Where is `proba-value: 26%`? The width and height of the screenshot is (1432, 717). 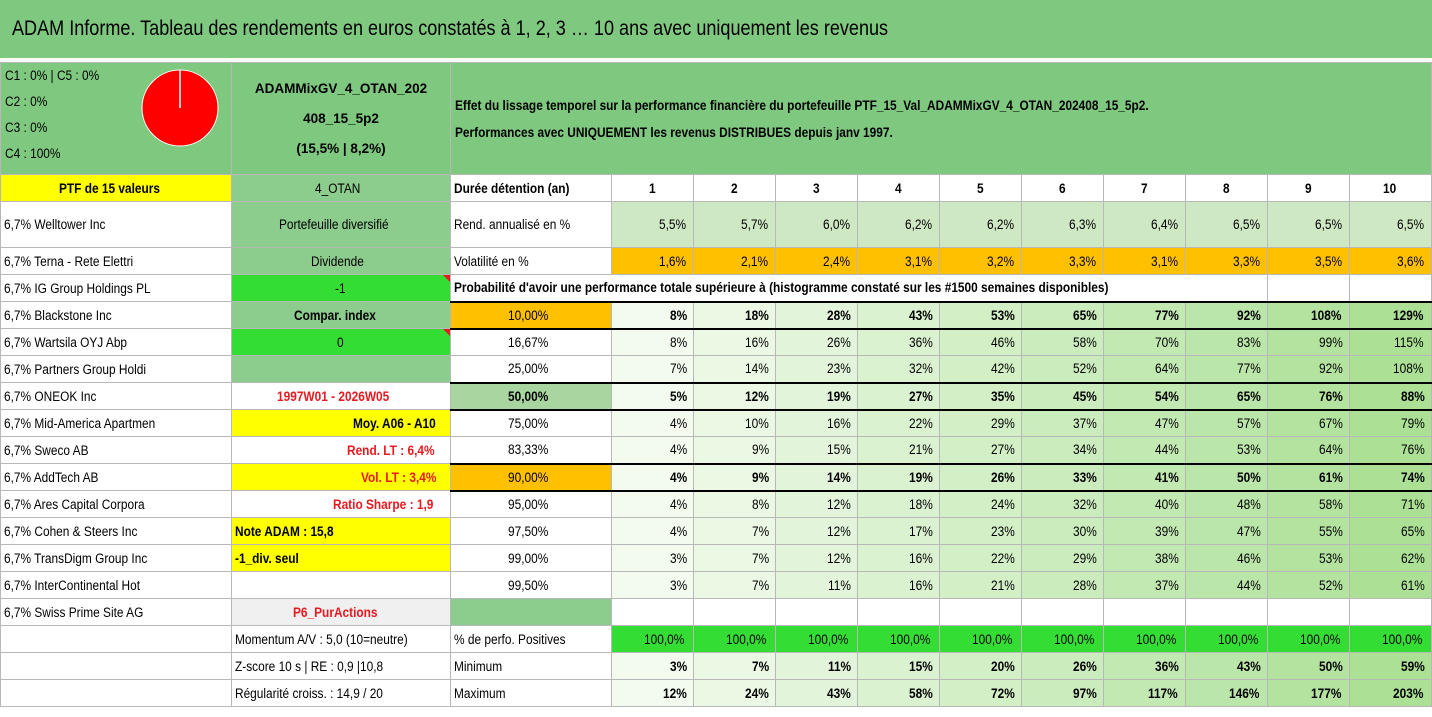 proba-value: 26% is located at coordinates (816, 342).